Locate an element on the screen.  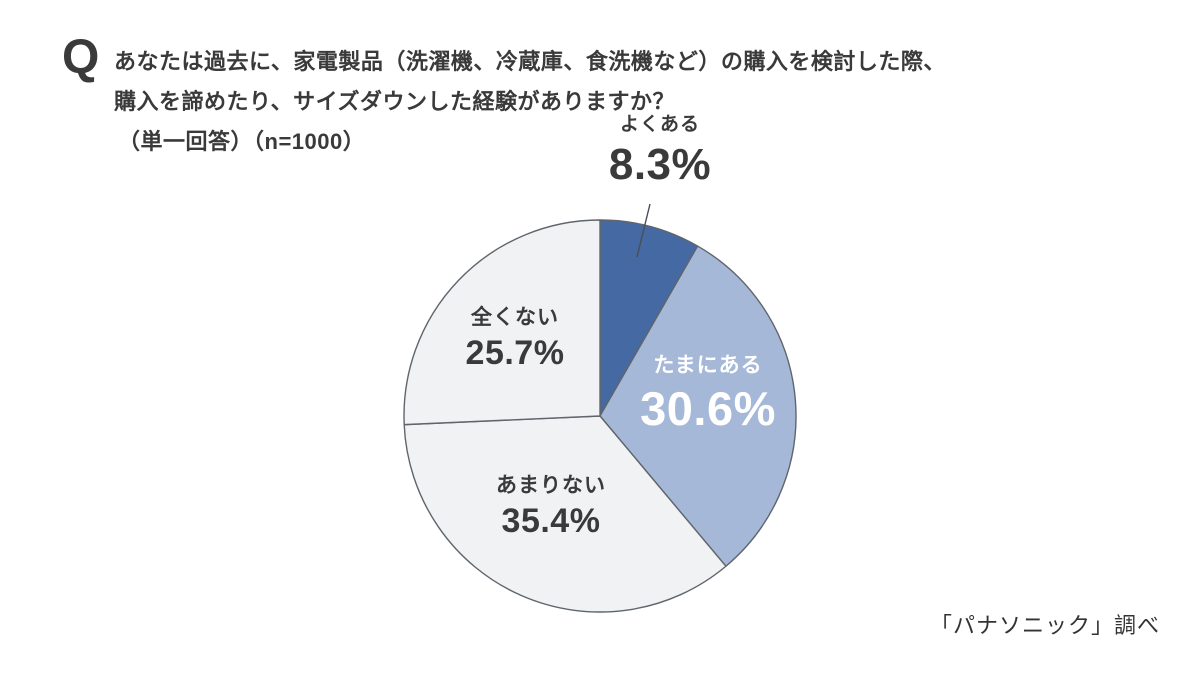
segment-label-mattakunai: 全くない 25.7% is located at coordinates (515, 339).